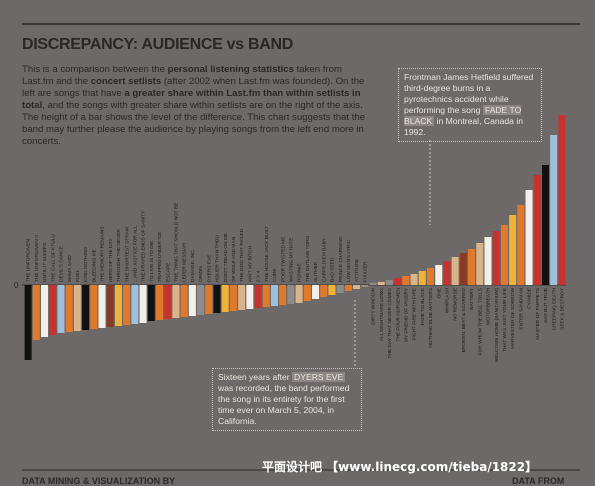 The width and height of the screenshot is (595, 486). Describe the element at coordinates (538, 481) in the screenshot. I see `footer-right: DATA FROM` at that location.